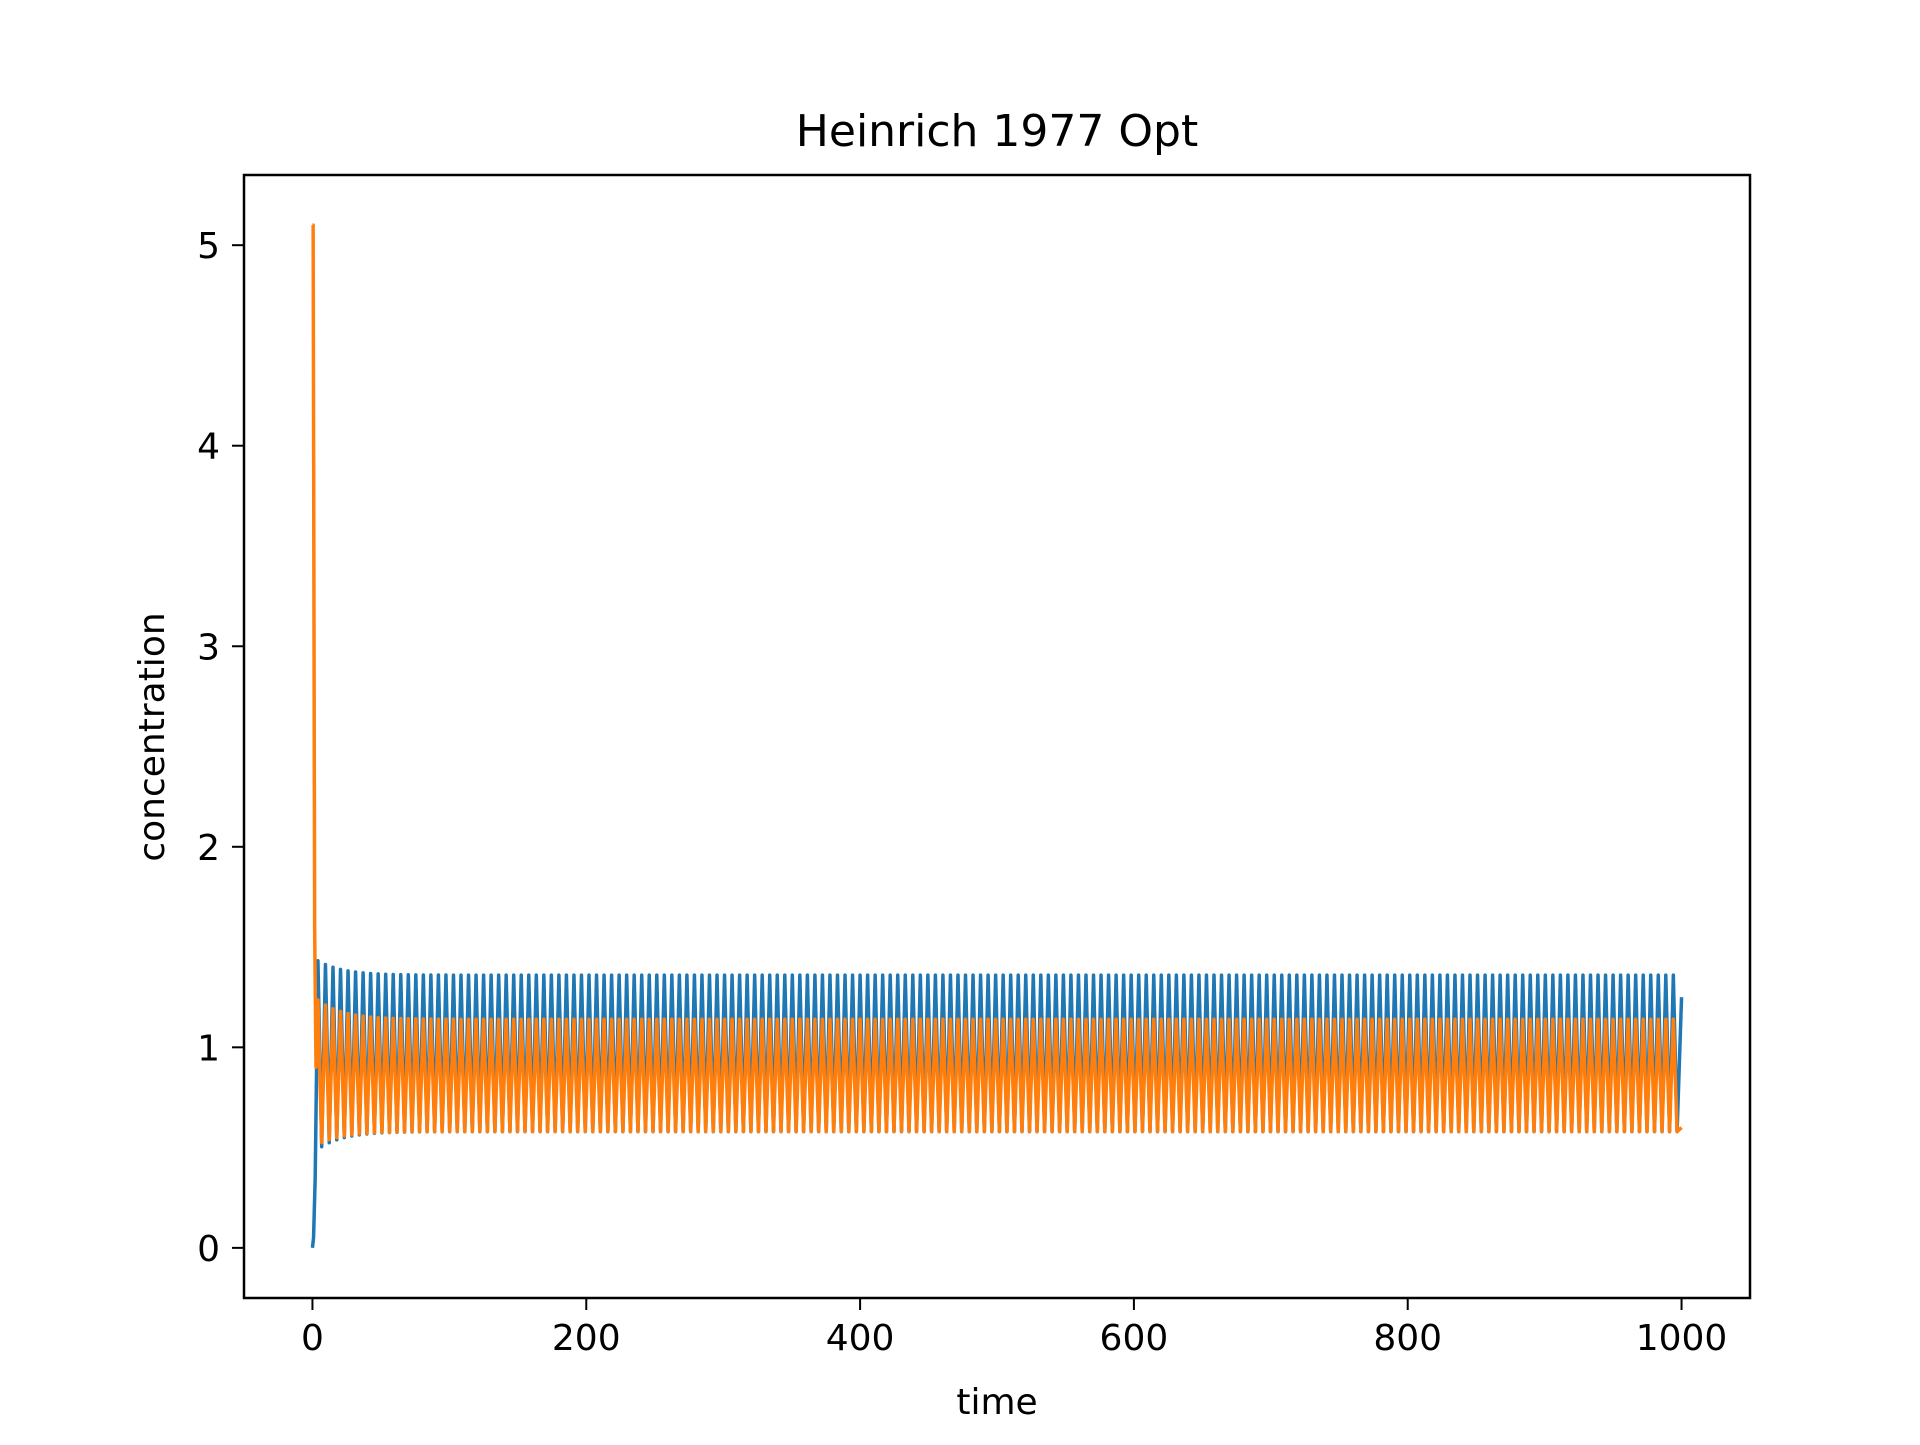  I want to click on y-axis: 0 1 2 3 4 5, so click(220, 748).